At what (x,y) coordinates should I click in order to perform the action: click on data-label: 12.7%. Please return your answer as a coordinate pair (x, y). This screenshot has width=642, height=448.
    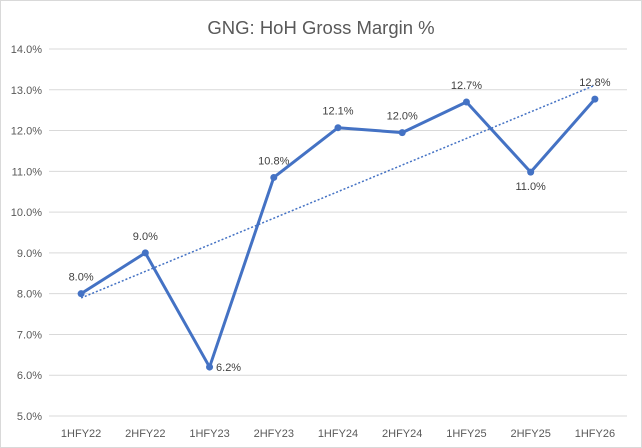
    Looking at the image, I should click on (466, 86).